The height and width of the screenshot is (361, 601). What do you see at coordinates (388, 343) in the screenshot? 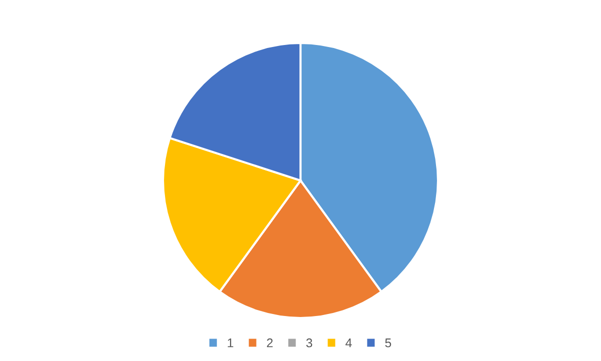
I see `legend-label: 5` at bounding box center [388, 343].